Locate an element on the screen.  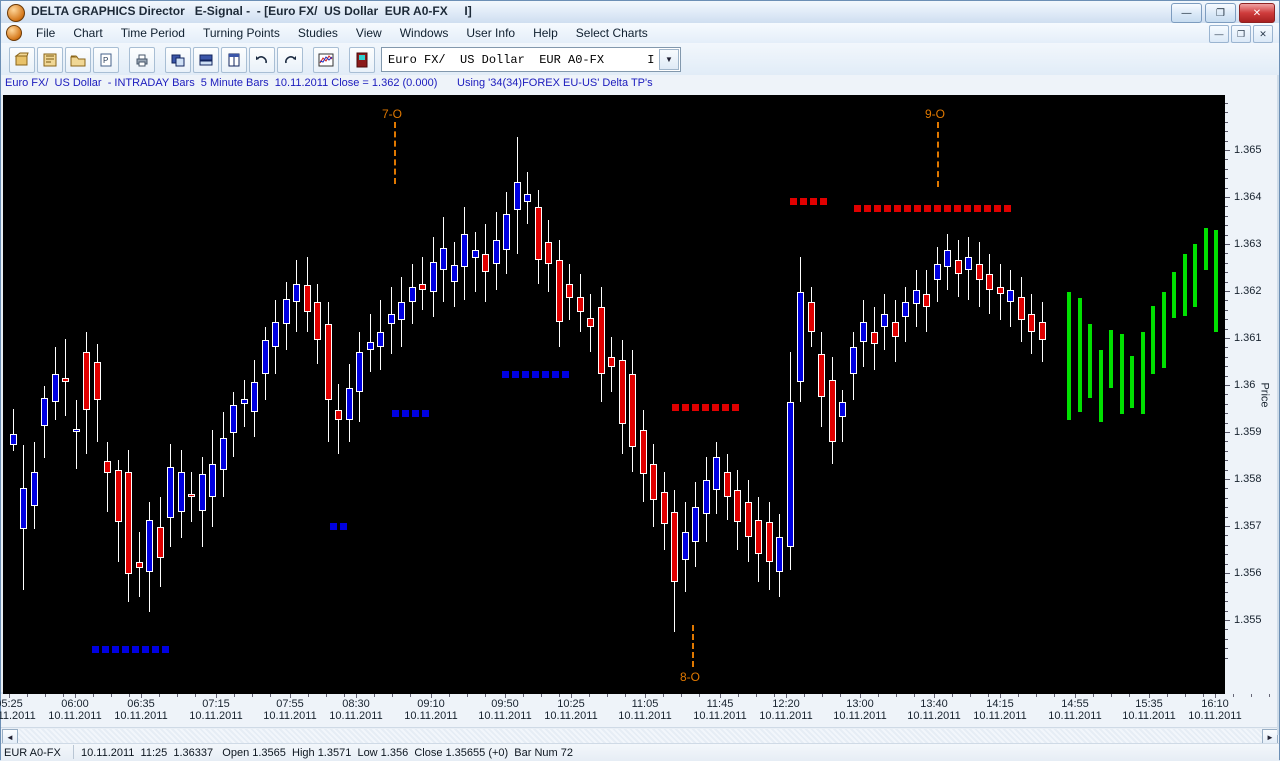
status-divider is located at coordinates (73, 752).